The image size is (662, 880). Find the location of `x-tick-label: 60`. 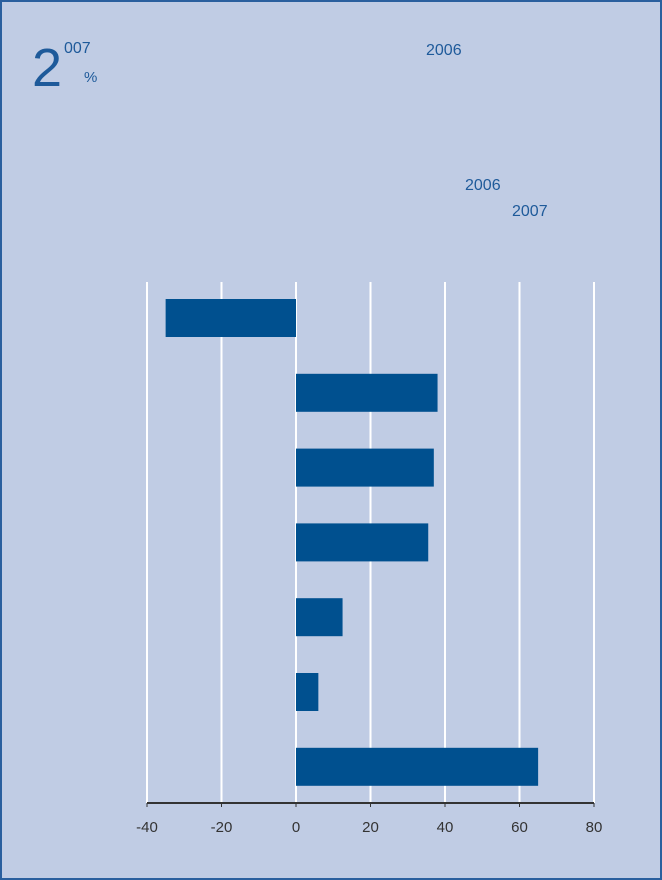

x-tick-label: 60 is located at coordinates (519, 827).